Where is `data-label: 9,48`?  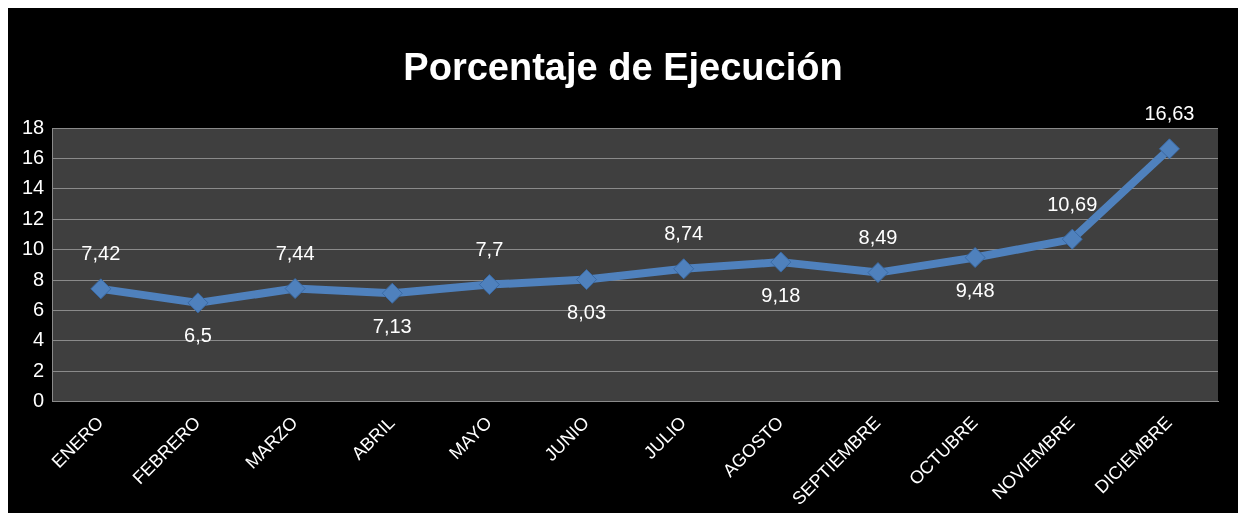 data-label: 9,48 is located at coordinates (975, 290).